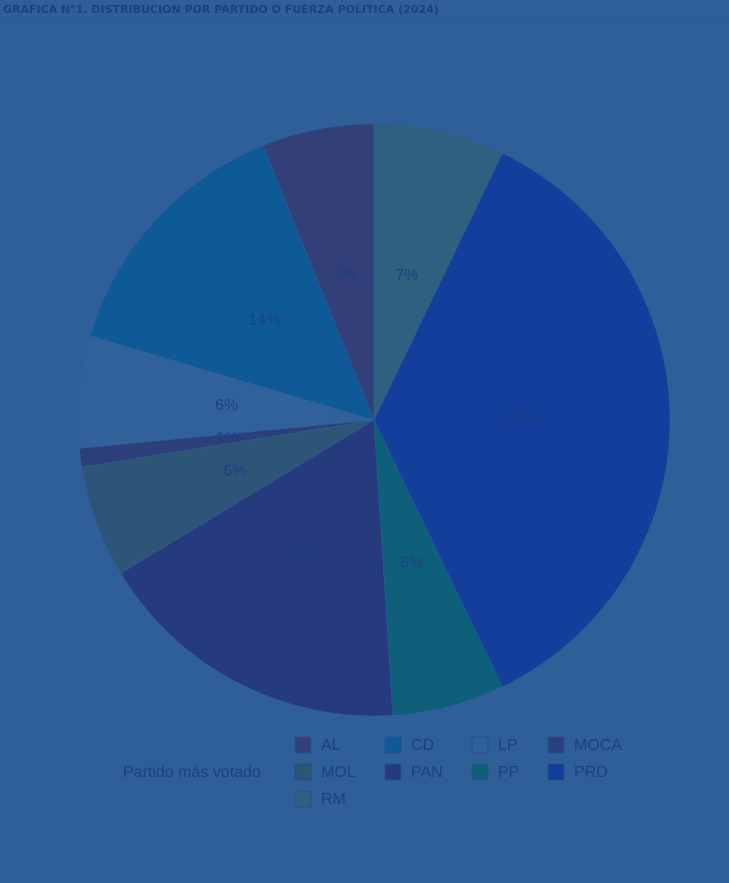  I want to click on legend-label: RM, so click(333, 799).